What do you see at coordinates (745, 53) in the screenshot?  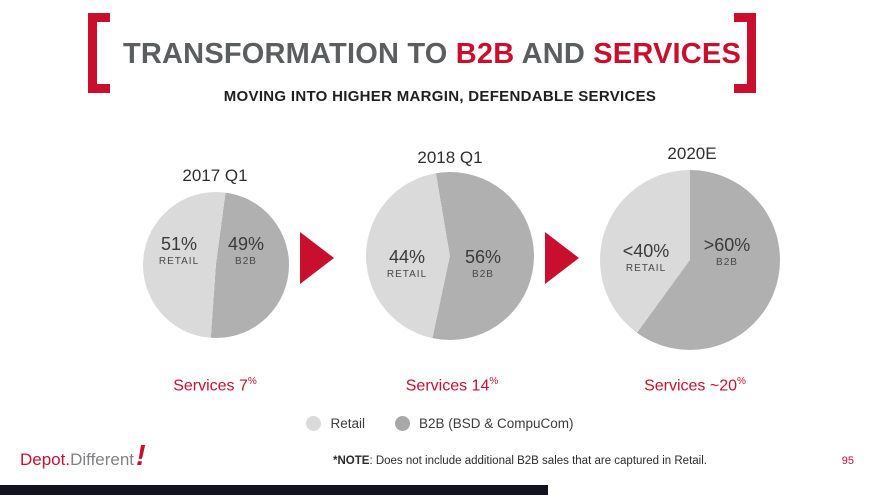 I see `right-bracket-decoration` at bounding box center [745, 53].